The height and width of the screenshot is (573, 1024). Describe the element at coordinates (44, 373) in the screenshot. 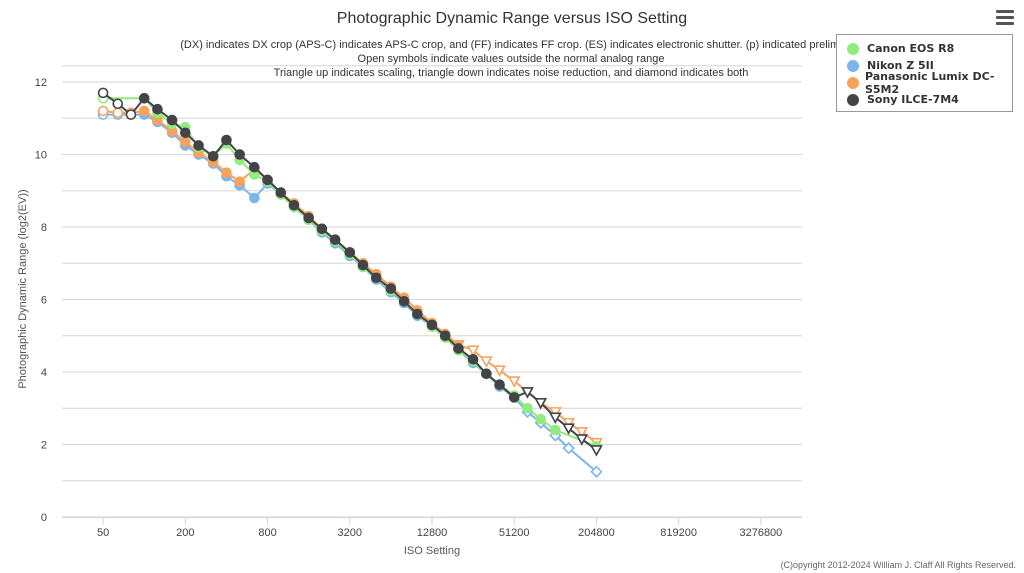

I see `y-tick-label: 4` at that location.